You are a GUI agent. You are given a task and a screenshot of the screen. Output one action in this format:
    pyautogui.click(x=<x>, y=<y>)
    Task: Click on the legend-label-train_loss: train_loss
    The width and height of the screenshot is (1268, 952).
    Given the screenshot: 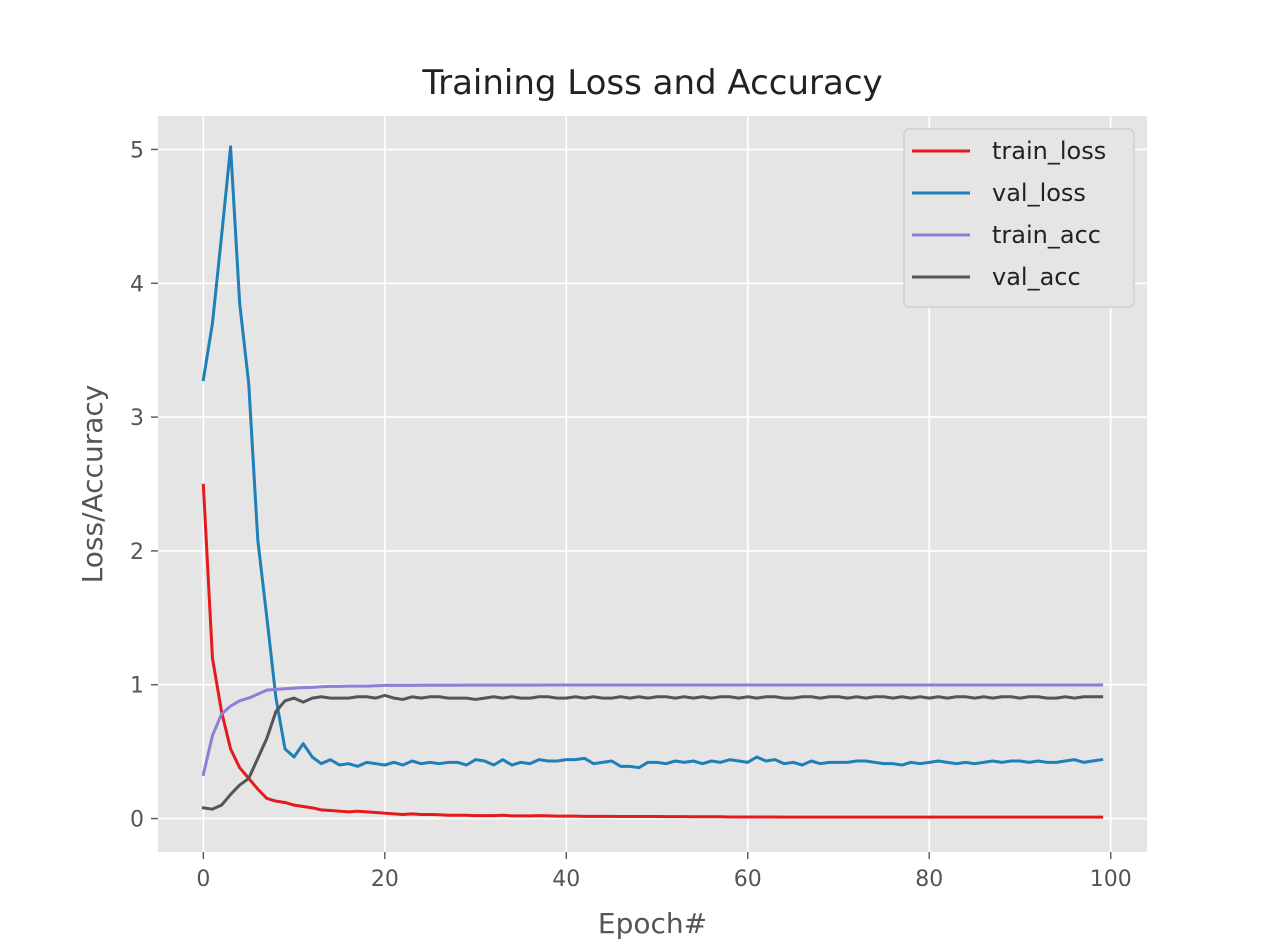 What is the action you would take?
    pyautogui.click(x=1049, y=151)
    